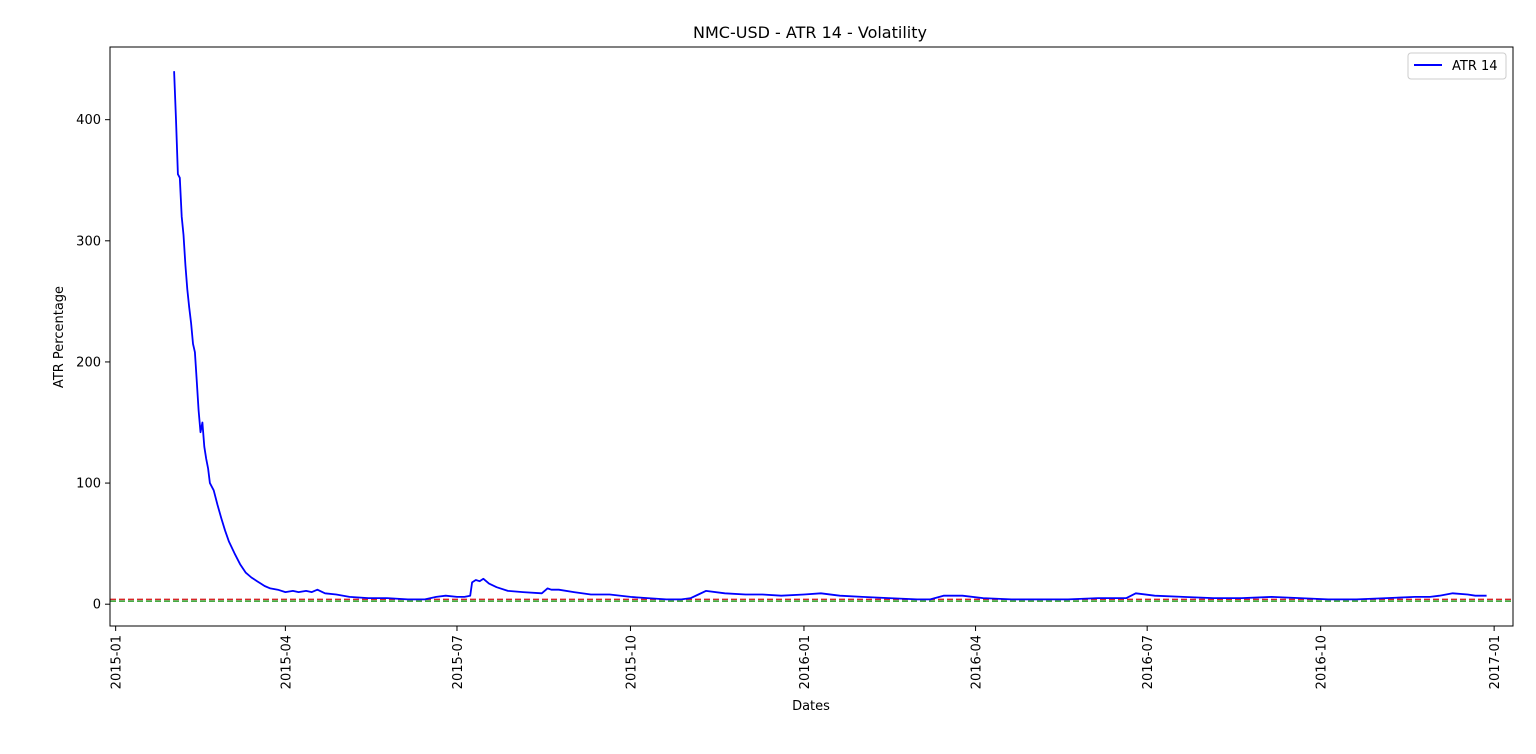 This screenshot has height=754, width=1536. Describe the element at coordinates (59, 337) in the screenshot. I see `y-axis-label: ATR Percentage` at that location.